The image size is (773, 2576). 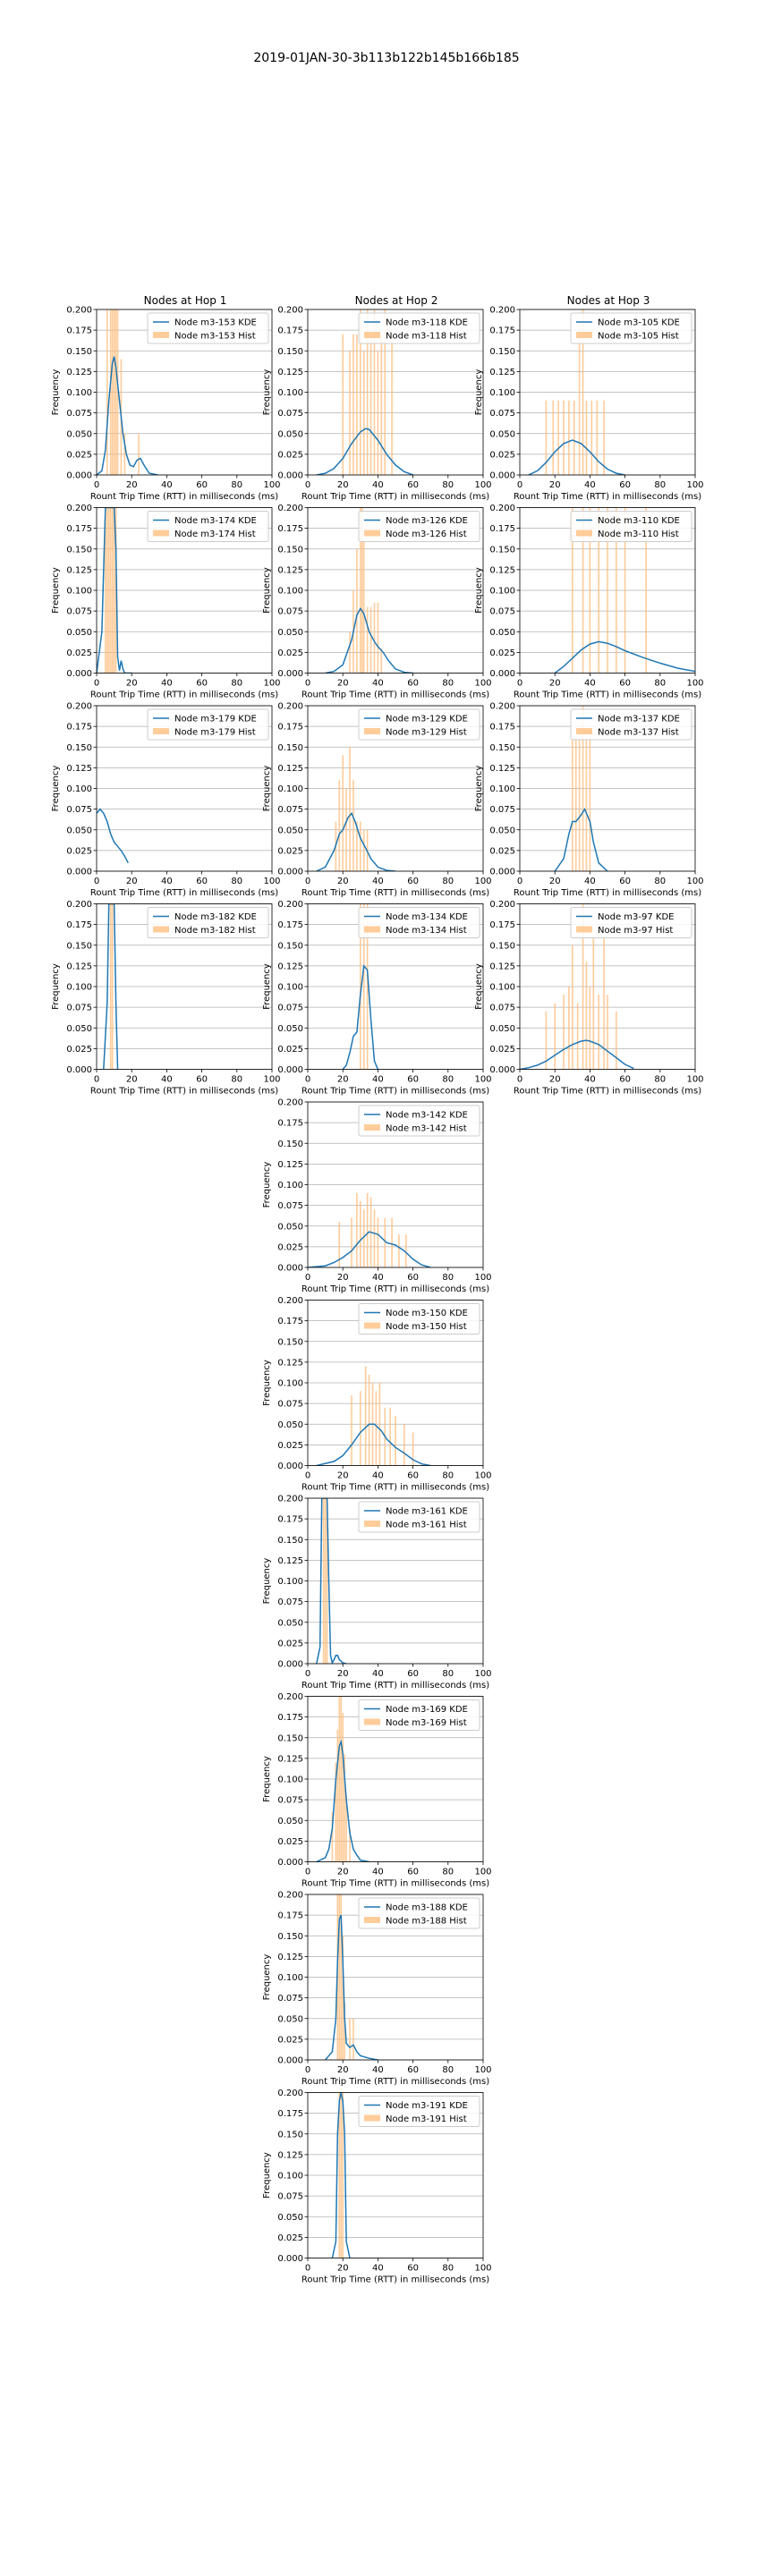 What do you see at coordinates (215, 733) in the screenshot?
I see `legend-hist-label: Node m3-179 Hist` at bounding box center [215, 733].